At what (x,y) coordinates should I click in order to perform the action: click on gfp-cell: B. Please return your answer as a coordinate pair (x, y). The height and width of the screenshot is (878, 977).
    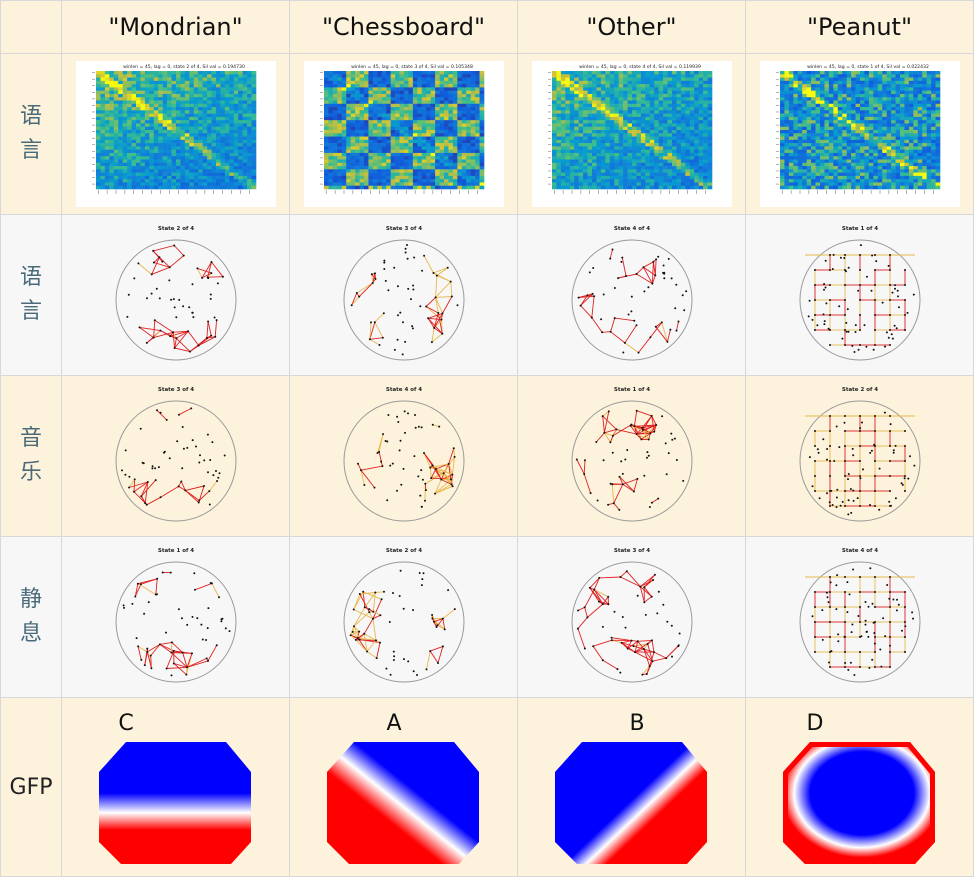
    Looking at the image, I should click on (631, 787).